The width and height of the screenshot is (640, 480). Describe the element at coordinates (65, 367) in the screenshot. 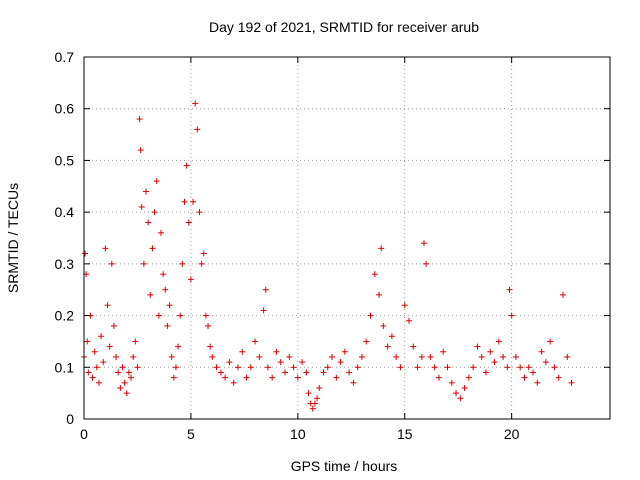

I see `y-tick-label: 0.1` at that location.